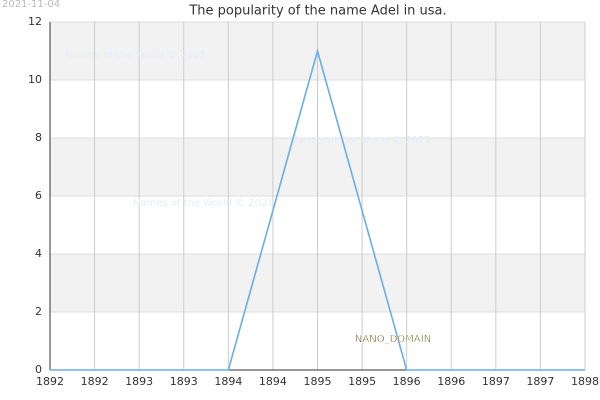 The width and height of the screenshot is (600, 400). I want to click on date-label: 2021-11-04, so click(31, 5).